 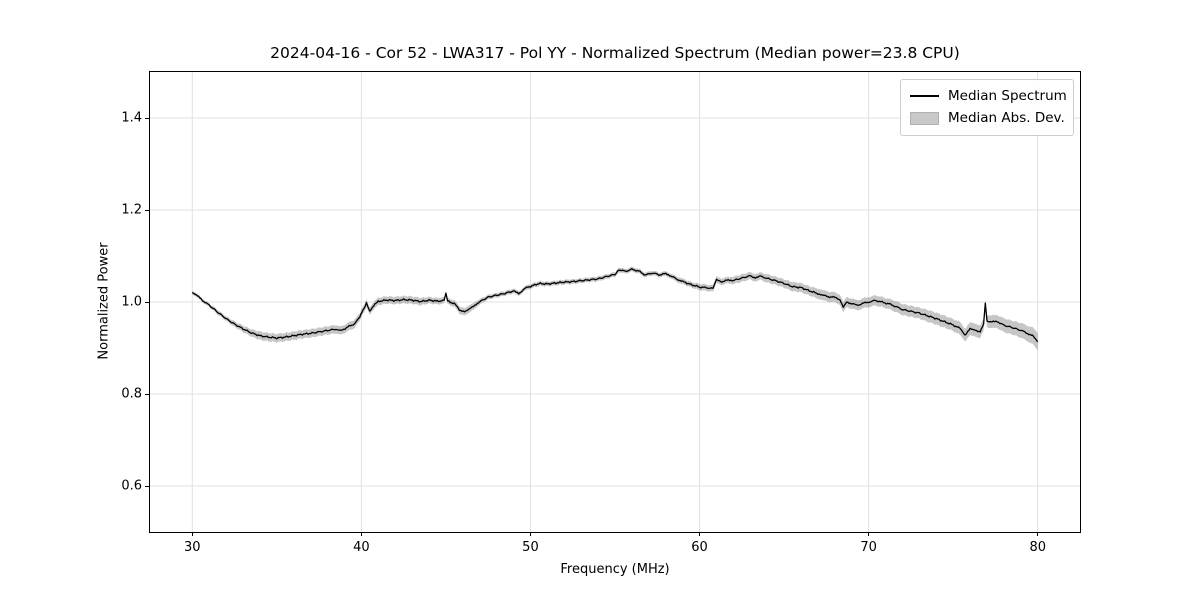 What do you see at coordinates (192, 547) in the screenshot?
I see `x-tick-label: 30` at bounding box center [192, 547].